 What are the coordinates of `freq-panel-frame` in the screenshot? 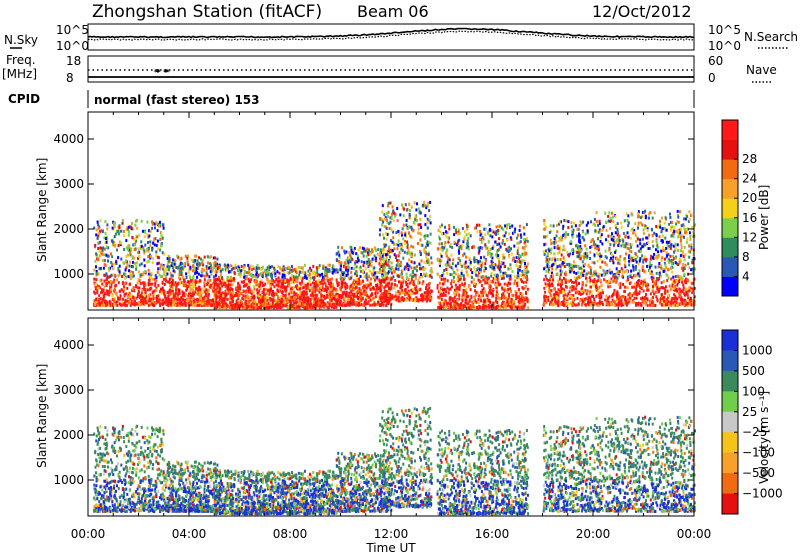 It's located at (391, 69).